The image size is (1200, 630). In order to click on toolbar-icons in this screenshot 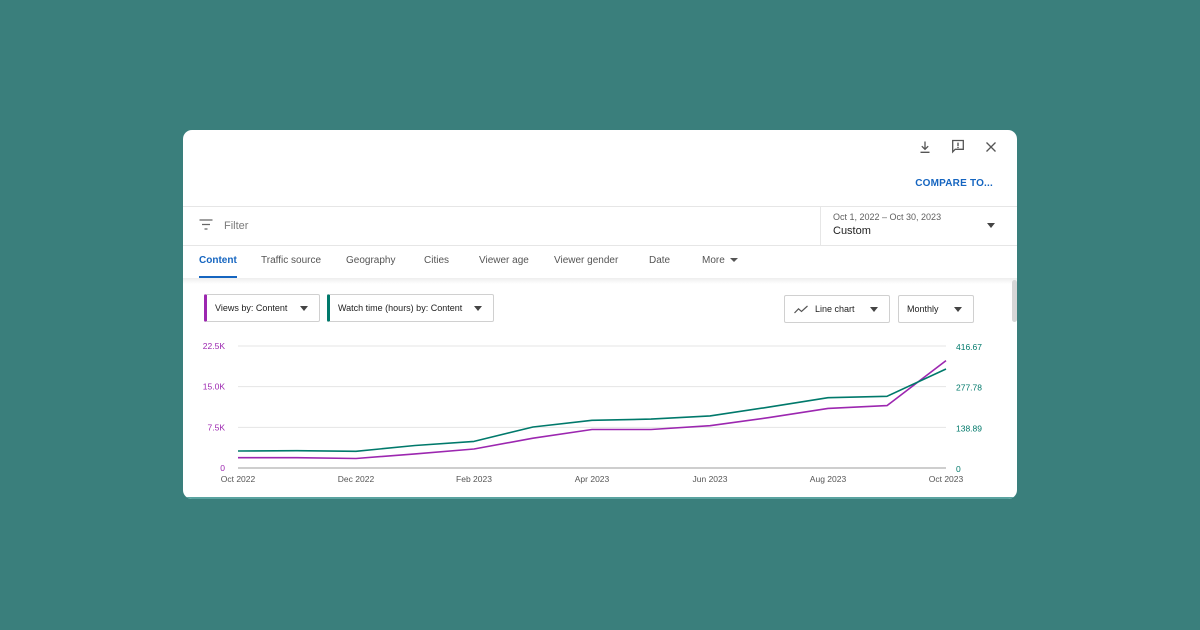, I will do `click(957, 146)`.